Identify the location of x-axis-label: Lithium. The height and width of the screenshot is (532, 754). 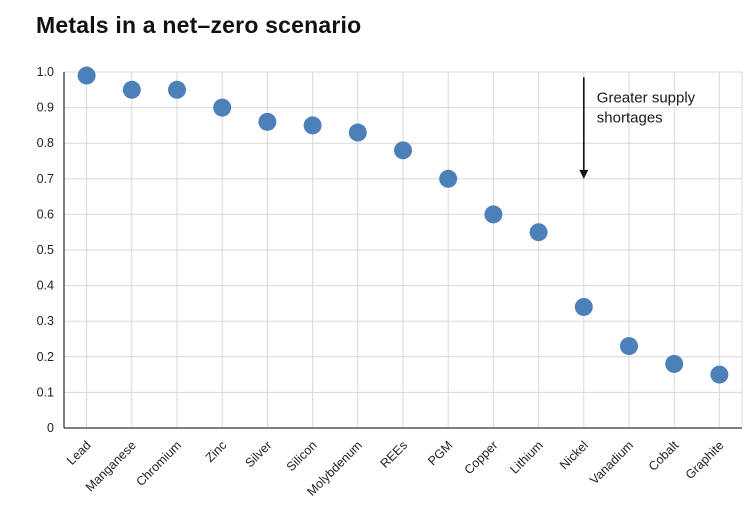
(526, 457).